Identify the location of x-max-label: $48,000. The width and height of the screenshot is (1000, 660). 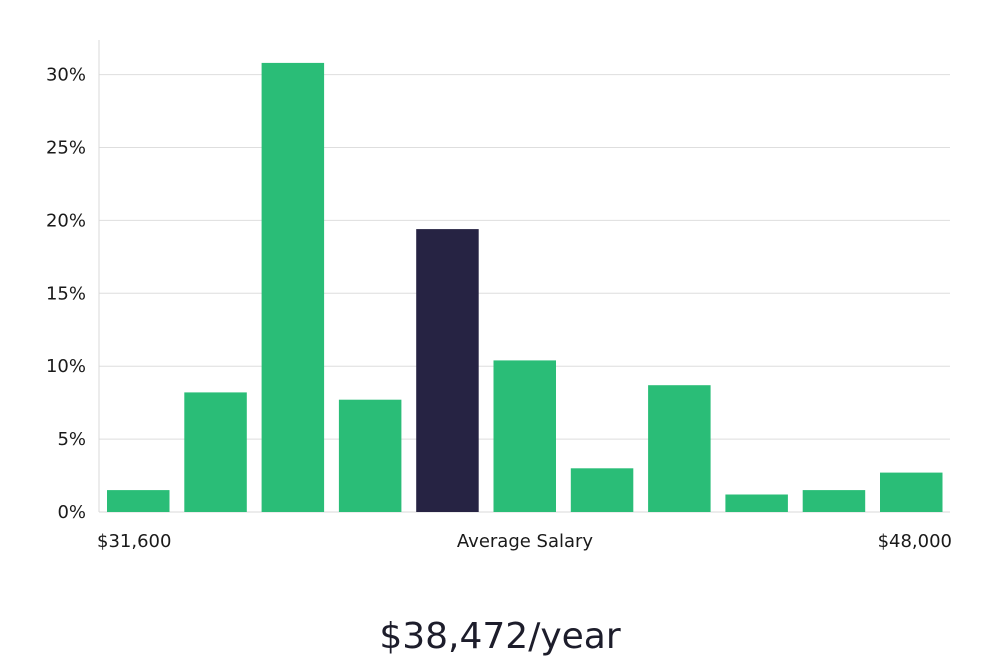
(915, 541).